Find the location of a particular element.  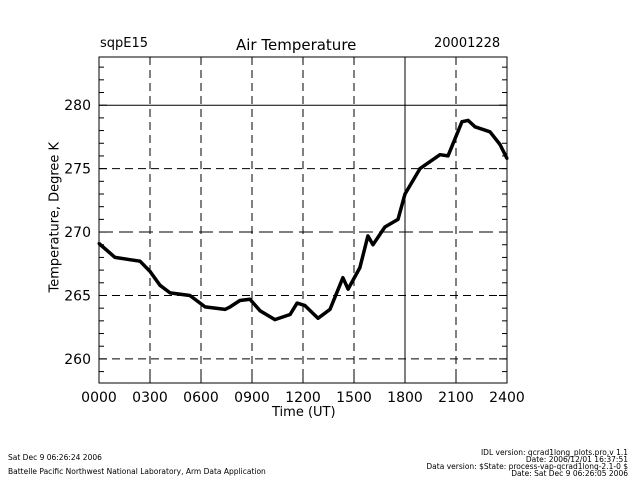

y-tick-label: 270 is located at coordinates (77, 233).